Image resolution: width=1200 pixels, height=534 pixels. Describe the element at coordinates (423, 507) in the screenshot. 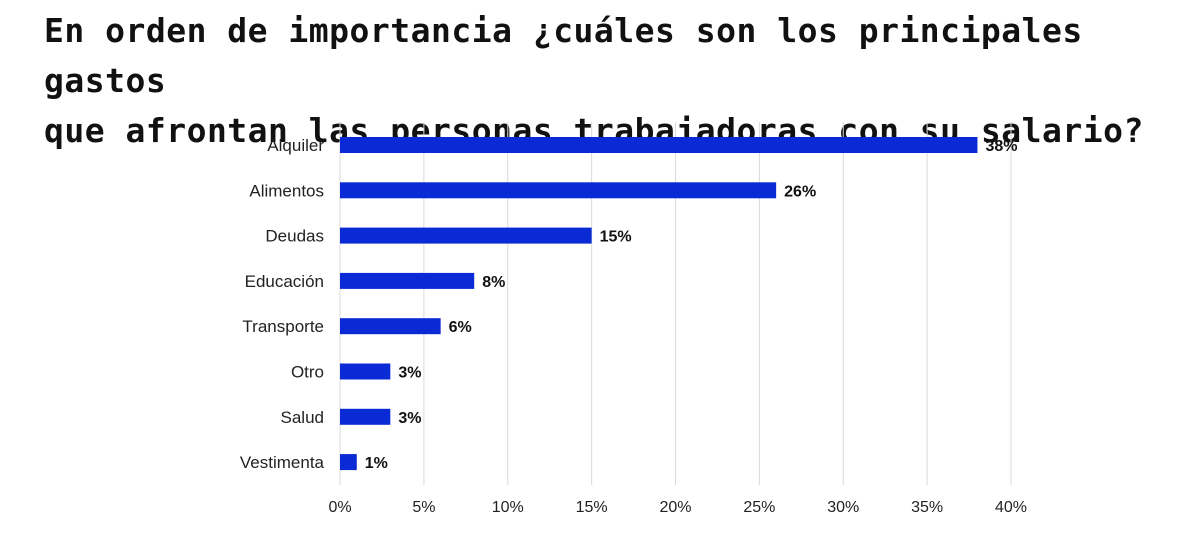

I see `x-tick-label: 5%` at that location.